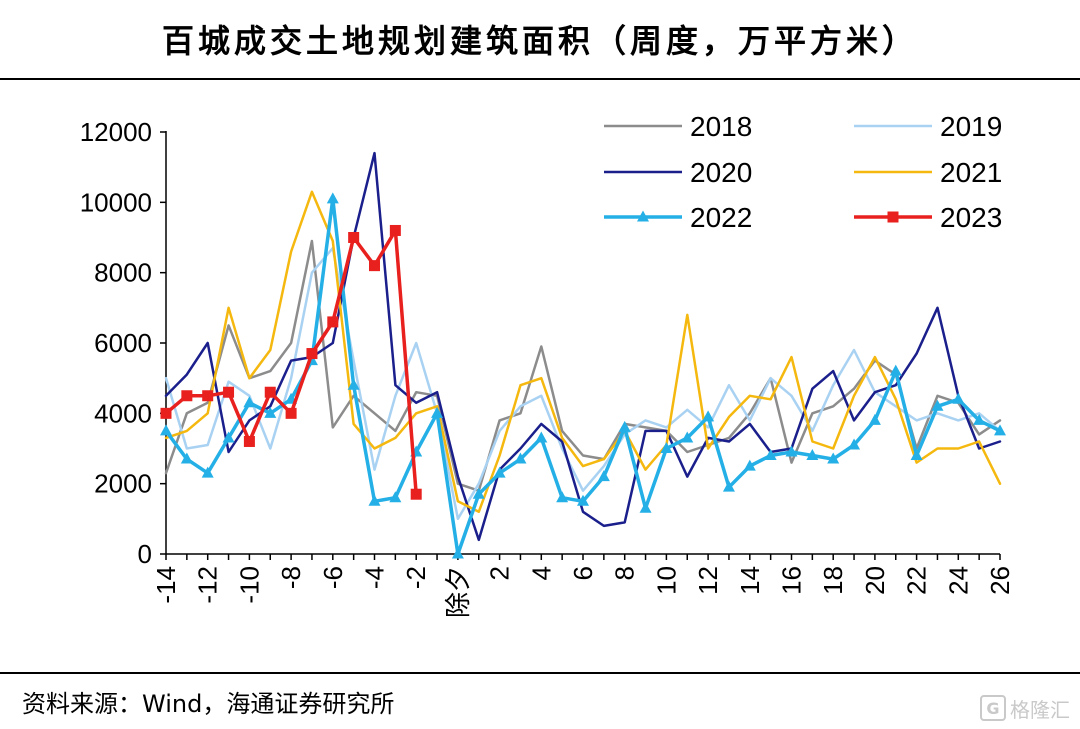 This screenshot has width=1080, height=729. Describe the element at coordinates (116, 202) in the screenshot. I see `y-tick-label: 10000` at that location.